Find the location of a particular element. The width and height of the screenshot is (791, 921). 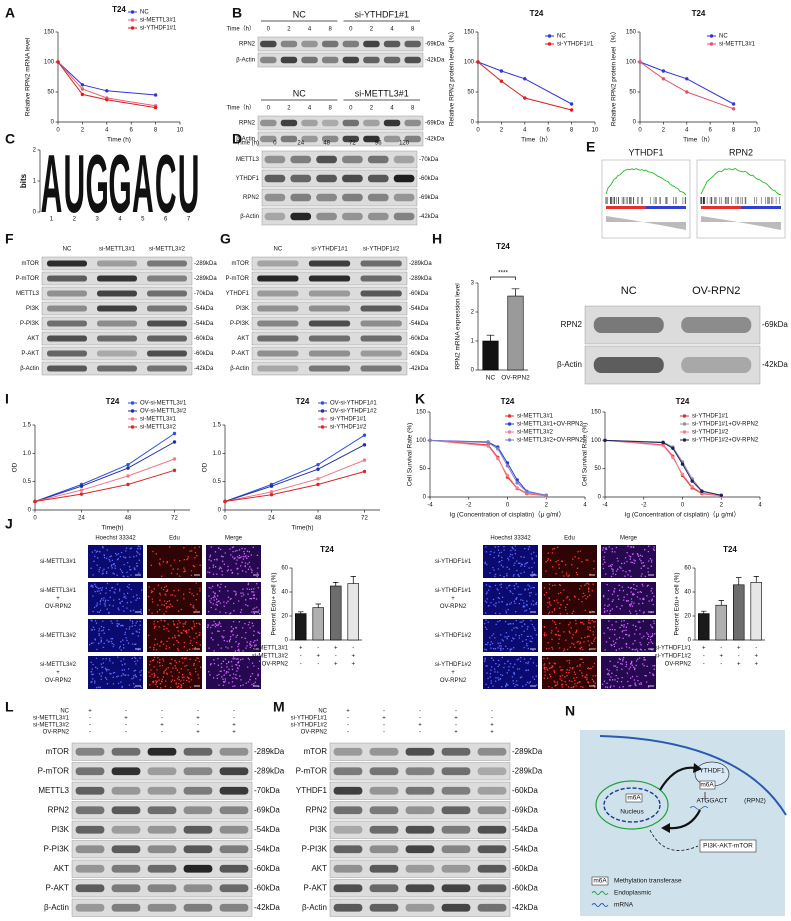

size-label: -289kDa is located at coordinates (205, 264).